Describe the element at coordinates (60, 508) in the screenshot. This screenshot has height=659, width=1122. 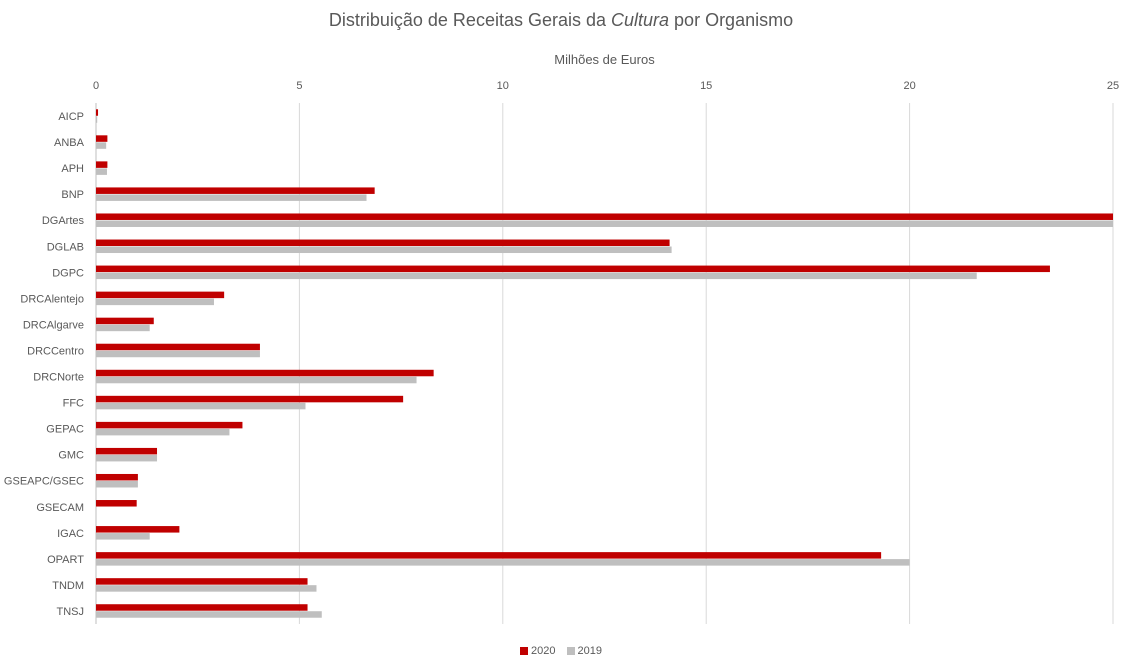
I see `y-category-label: GSECAM` at that location.